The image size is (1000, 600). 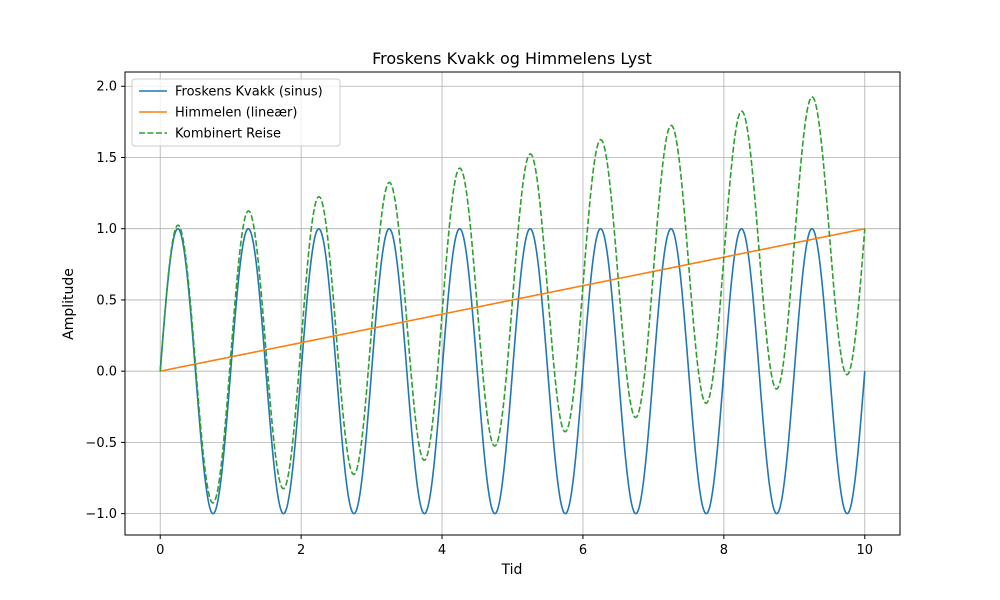 I want to click on y-tick-label: 0.0, so click(x=106, y=372).